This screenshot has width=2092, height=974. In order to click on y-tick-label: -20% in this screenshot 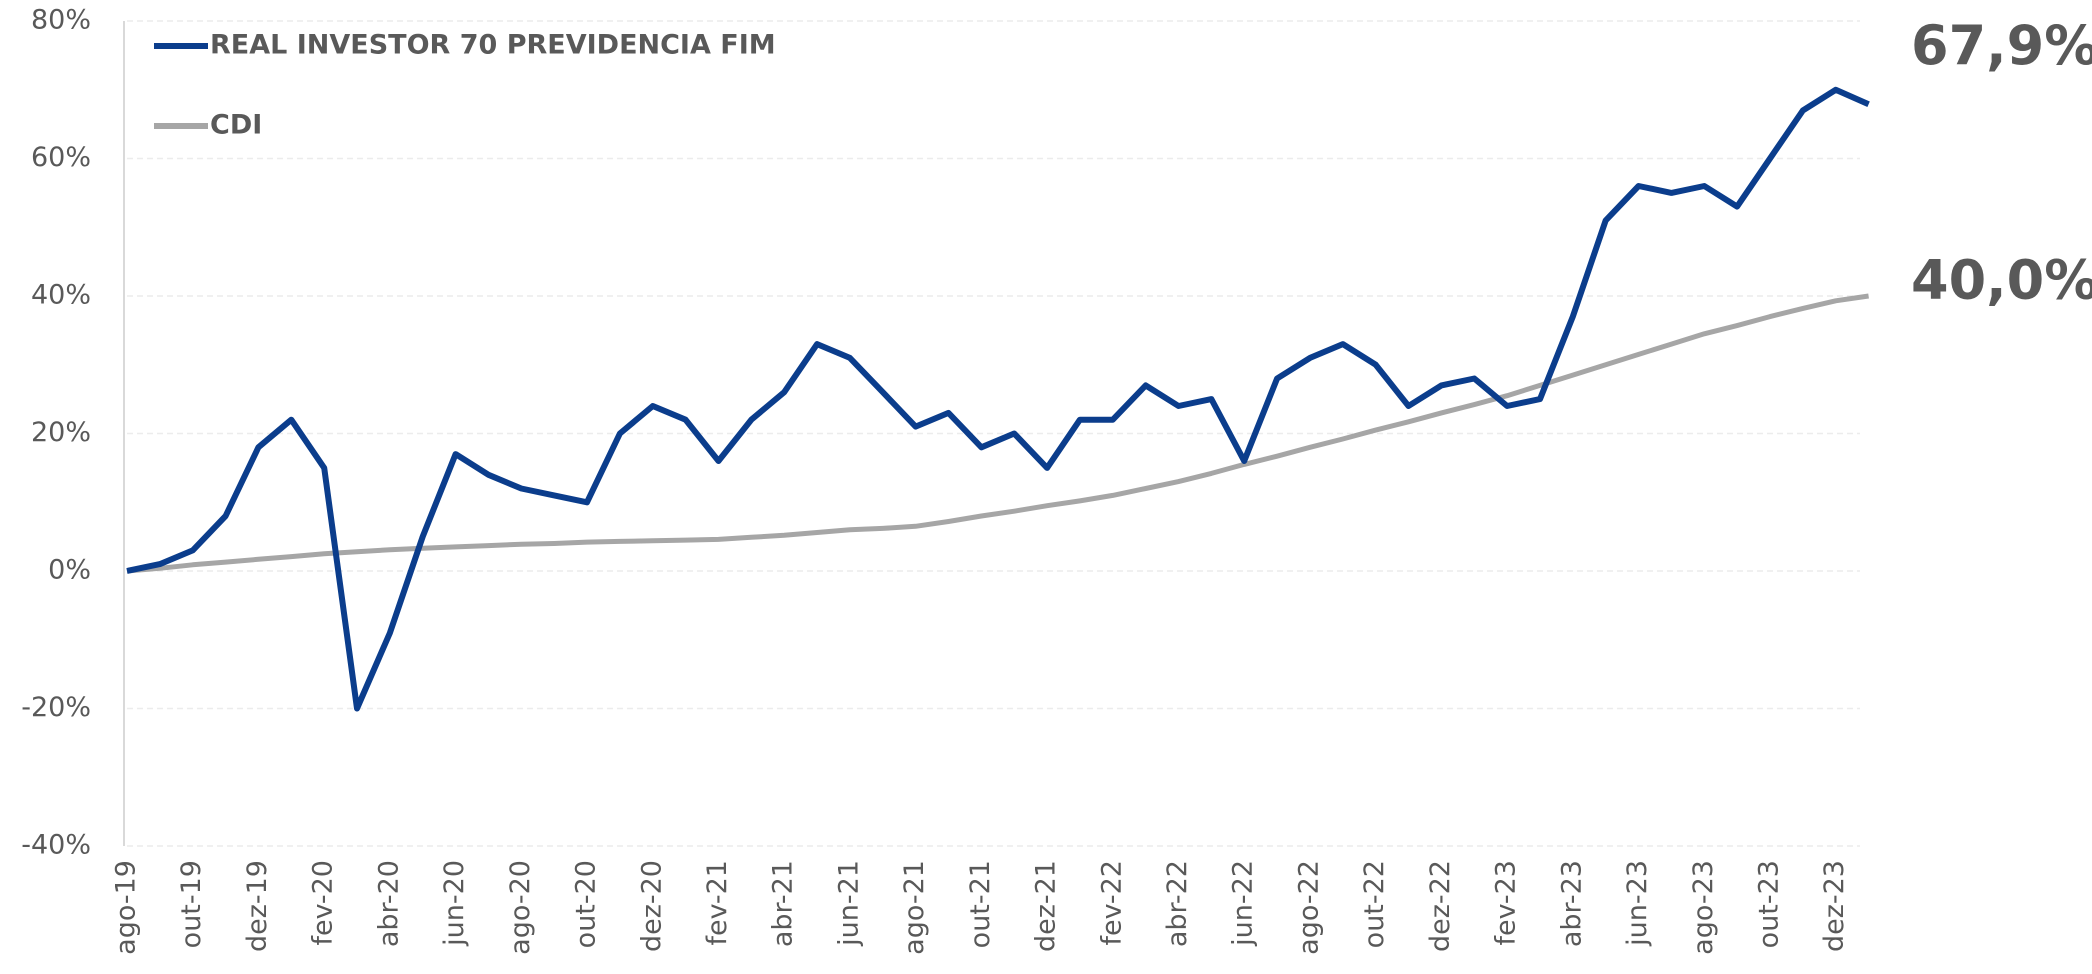, I will do `click(56, 707)`.